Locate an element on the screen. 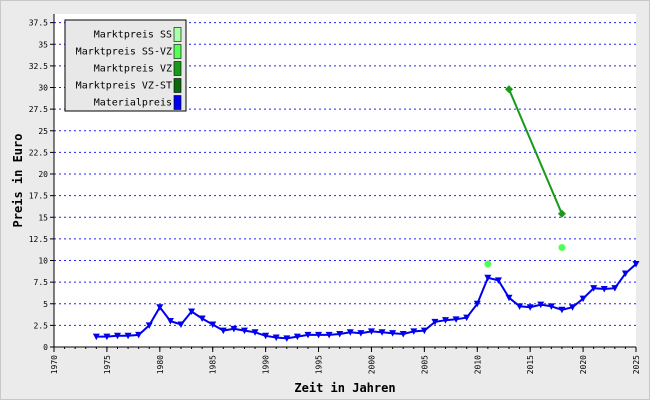 Image resolution: width=650 pixels, height=400 pixels. series-line is located at coordinates (535, 151).